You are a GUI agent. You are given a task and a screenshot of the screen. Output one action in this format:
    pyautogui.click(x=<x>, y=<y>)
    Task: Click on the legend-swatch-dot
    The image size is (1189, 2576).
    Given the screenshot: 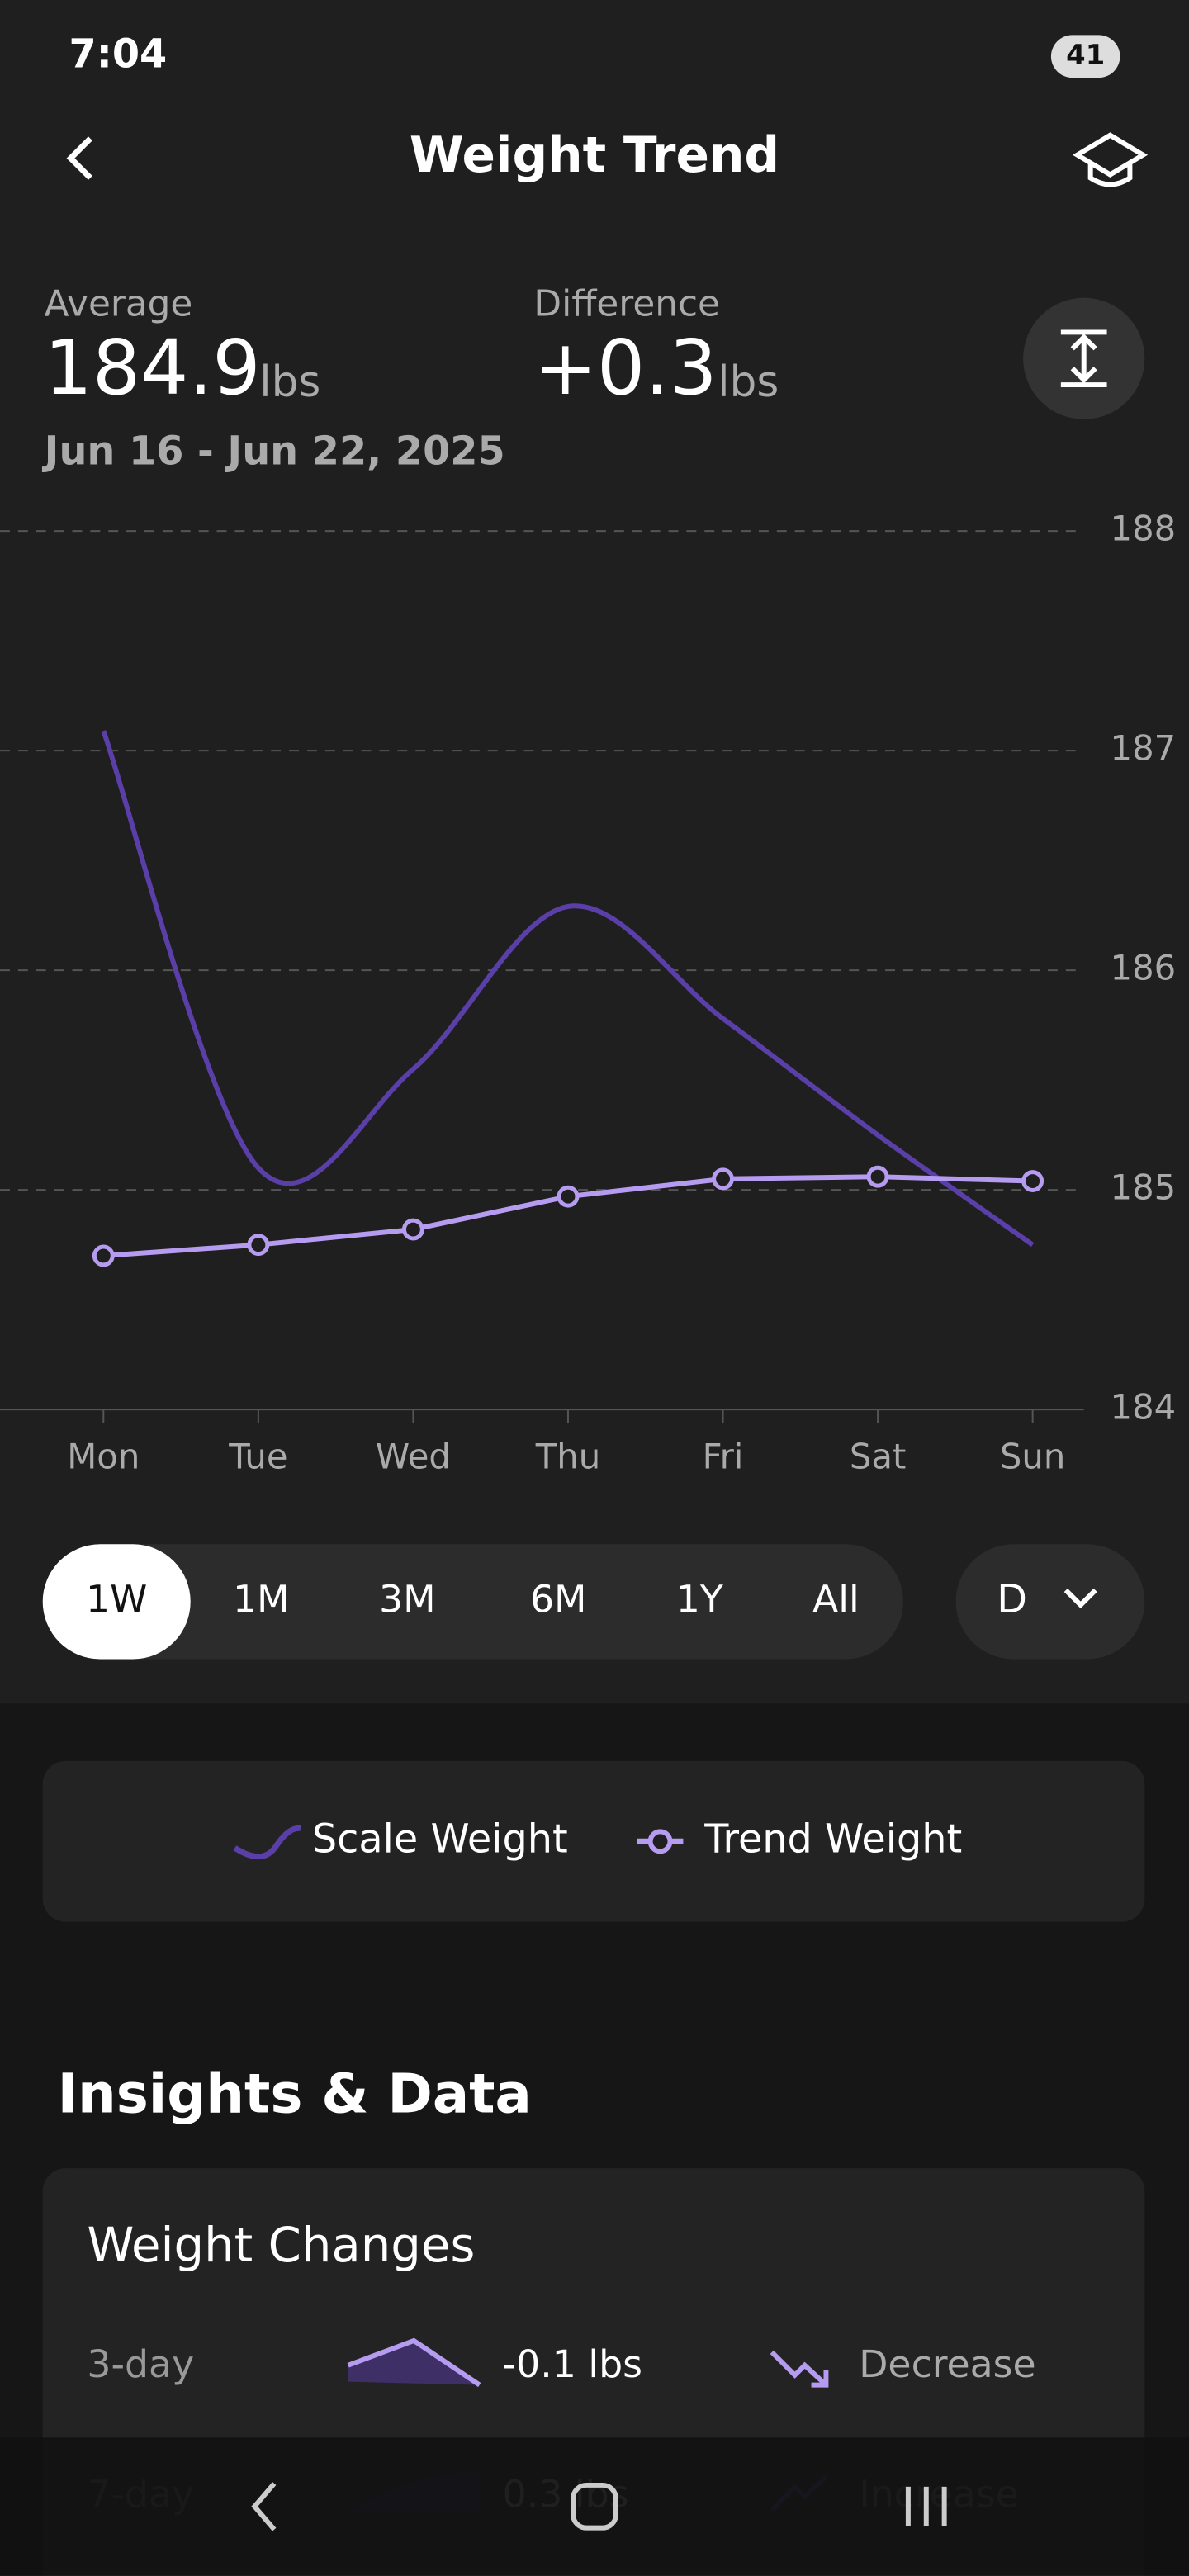 What is the action you would take?
    pyautogui.click(x=660, y=1841)
    